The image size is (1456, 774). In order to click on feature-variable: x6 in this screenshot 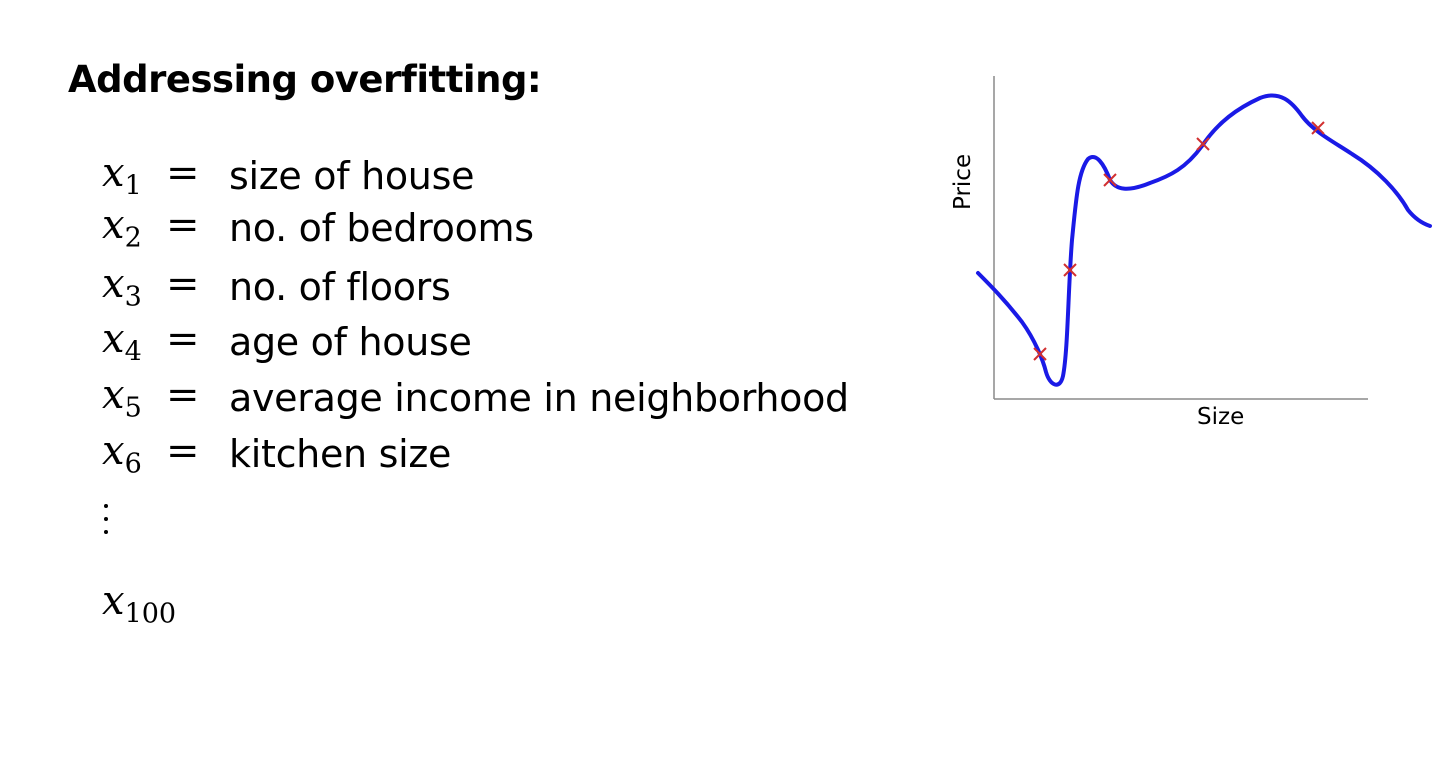, I will do `click(122, 454)`.